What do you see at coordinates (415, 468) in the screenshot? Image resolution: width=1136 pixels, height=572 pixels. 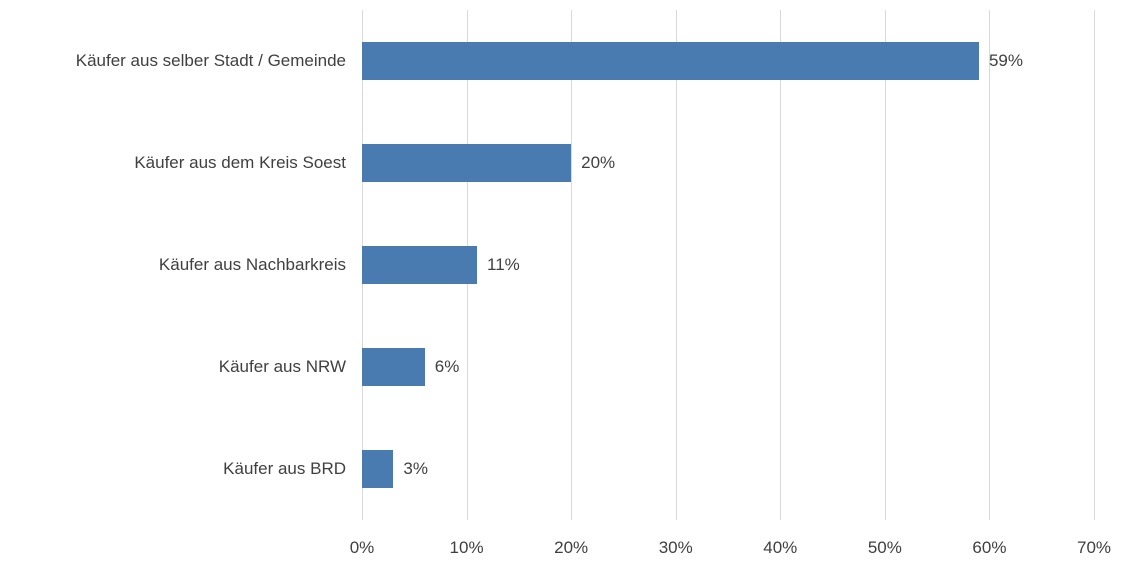 I see `value-label: 3%` at bounding box center [415, 468].